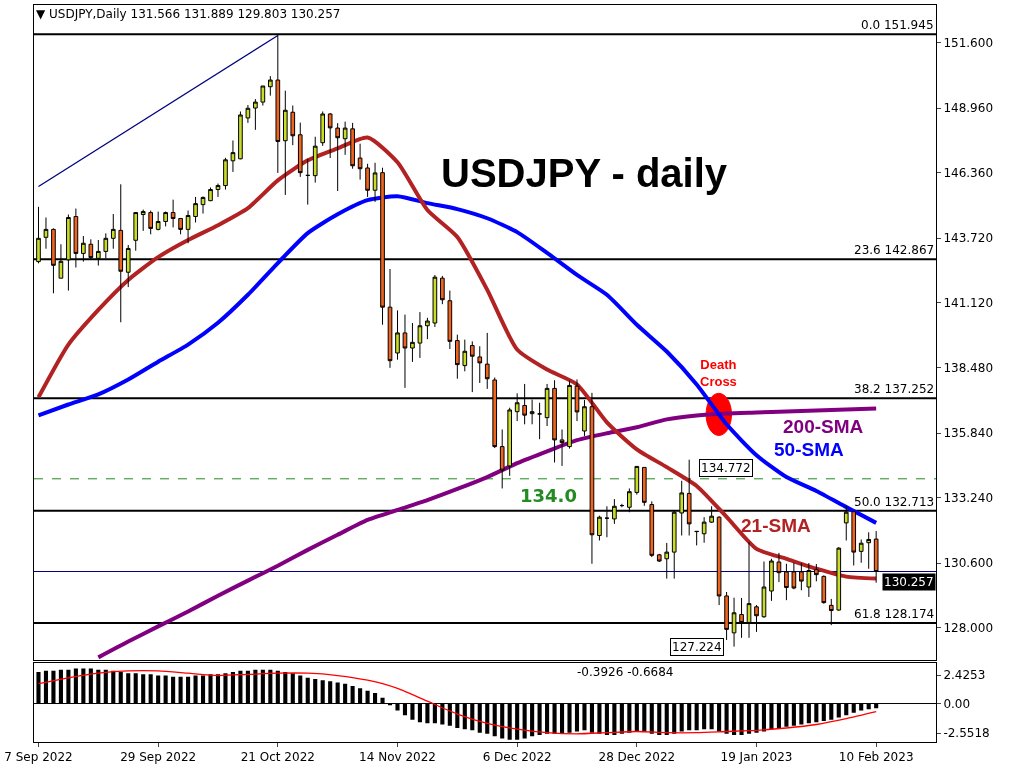  I want to click on y-tick-label: 143.720, so click(968, 238).